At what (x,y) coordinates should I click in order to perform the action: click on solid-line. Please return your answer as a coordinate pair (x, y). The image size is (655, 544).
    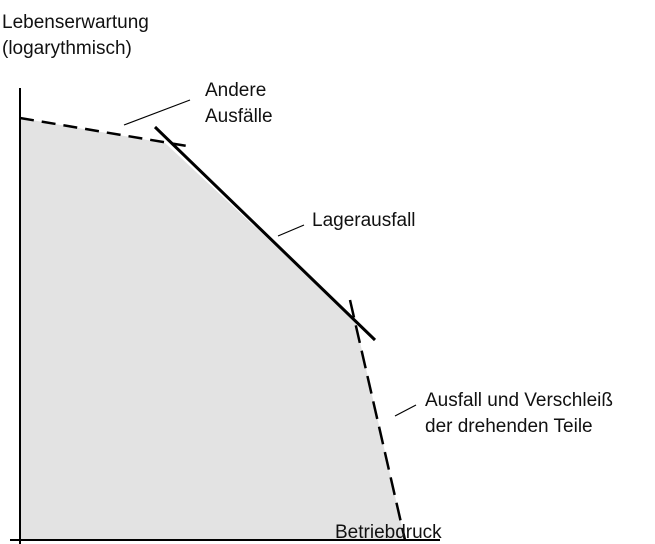
    Looking at the image, I should click on (265, 233).